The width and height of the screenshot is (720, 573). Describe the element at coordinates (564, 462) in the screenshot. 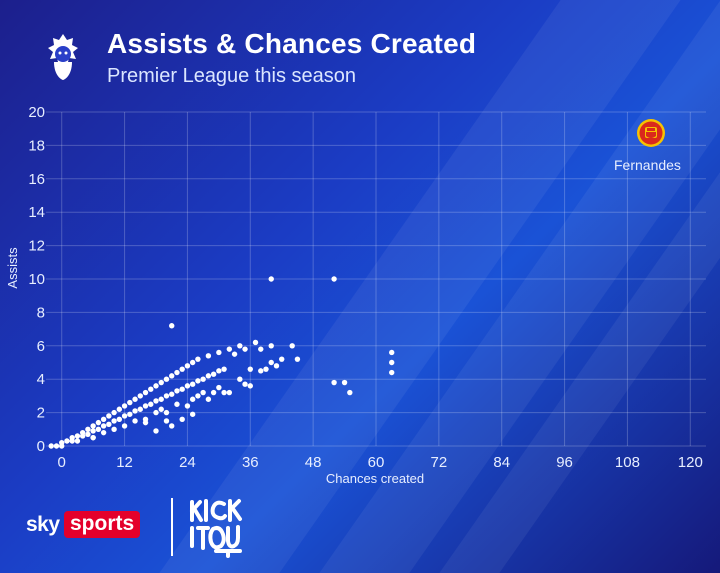

I see `x-tick-label: 96` at that location.